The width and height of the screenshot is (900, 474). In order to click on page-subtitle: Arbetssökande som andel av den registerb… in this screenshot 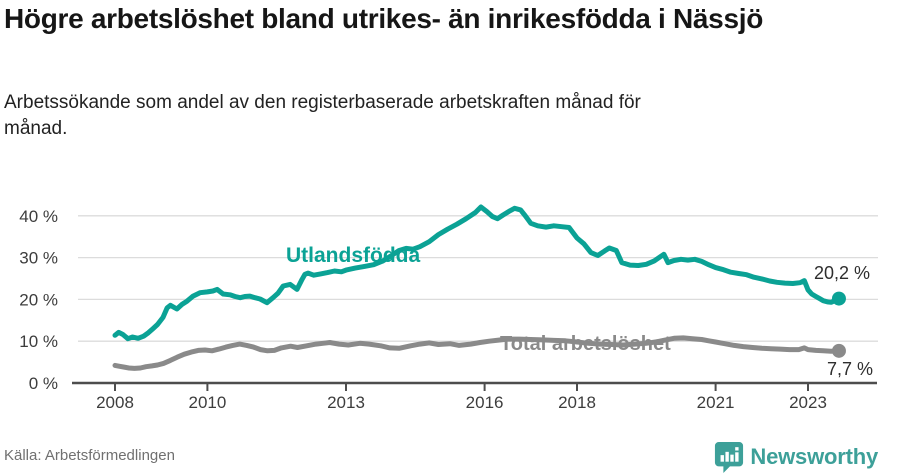, I will do `click(322, 116)`.